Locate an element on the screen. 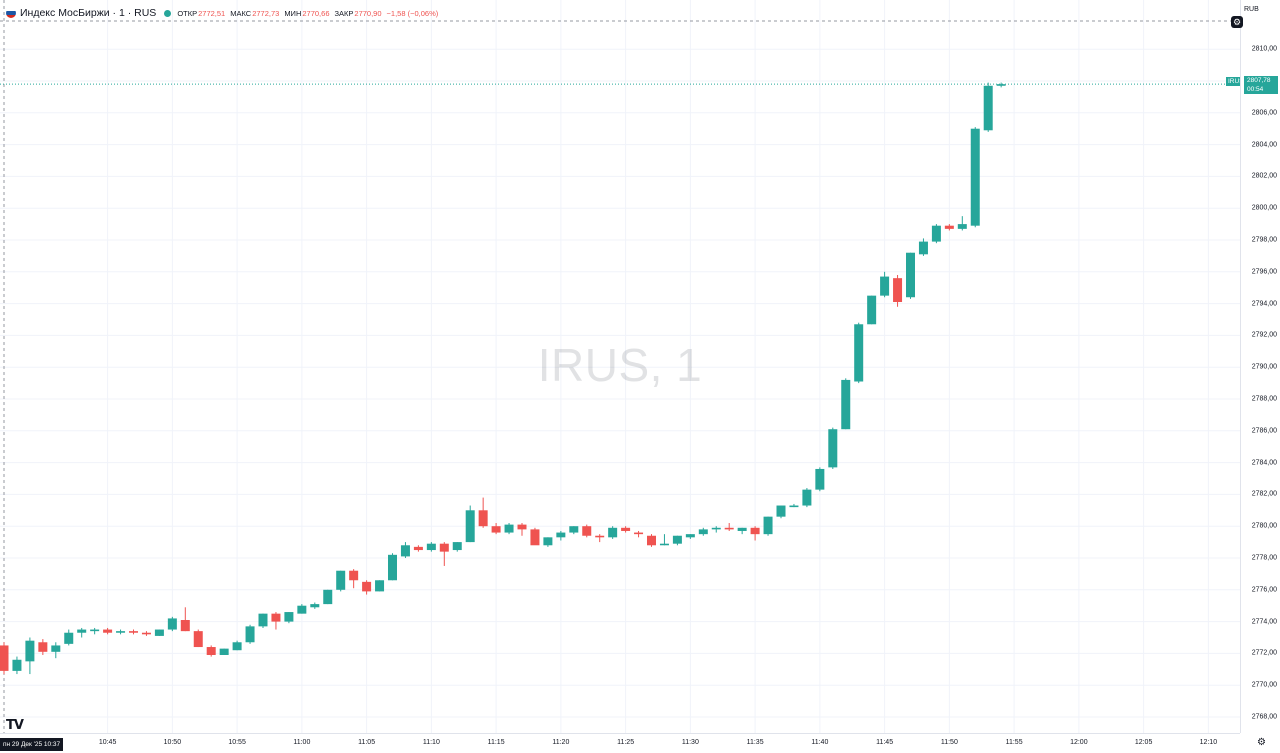 The height and width of the screenshot is (753, 1280). time-tick-label: 10:50 is located at coordinates (172, 742).